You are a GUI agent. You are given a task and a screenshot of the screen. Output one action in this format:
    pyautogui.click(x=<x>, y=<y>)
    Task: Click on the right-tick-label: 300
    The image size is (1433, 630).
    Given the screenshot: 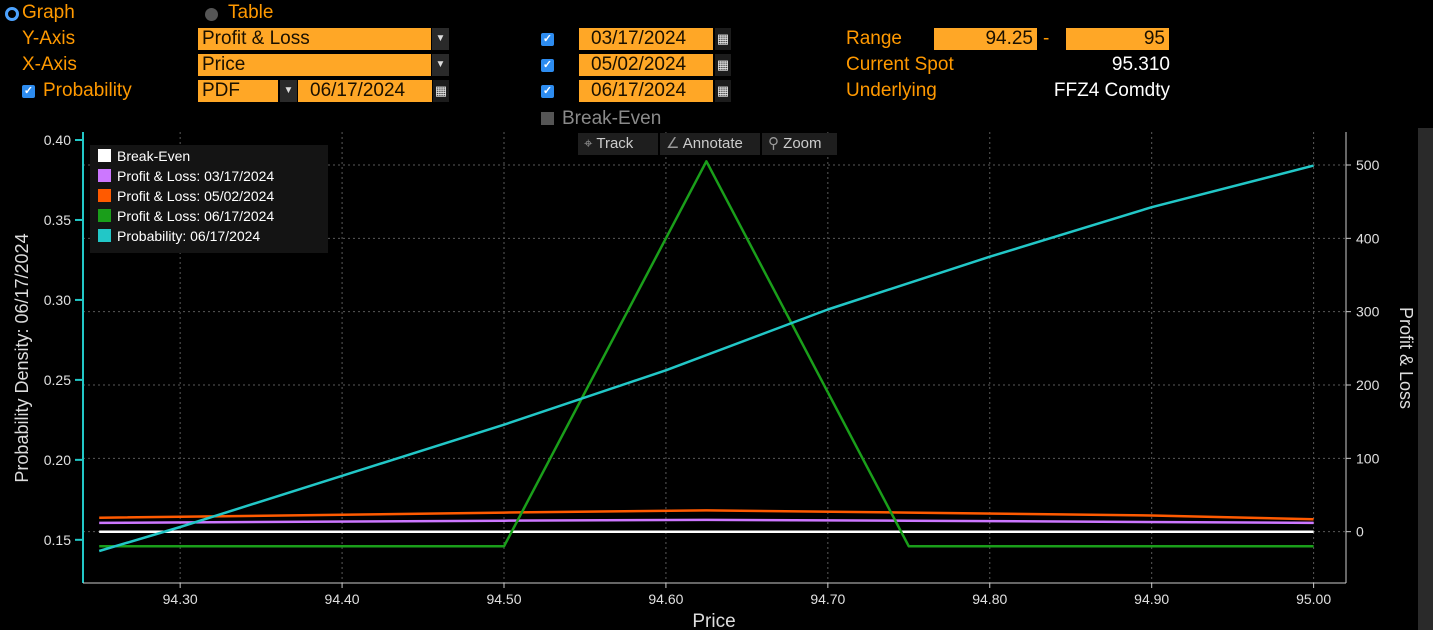 What is the action you would take?
    pyautogui.click(x=1368, y=312)
    